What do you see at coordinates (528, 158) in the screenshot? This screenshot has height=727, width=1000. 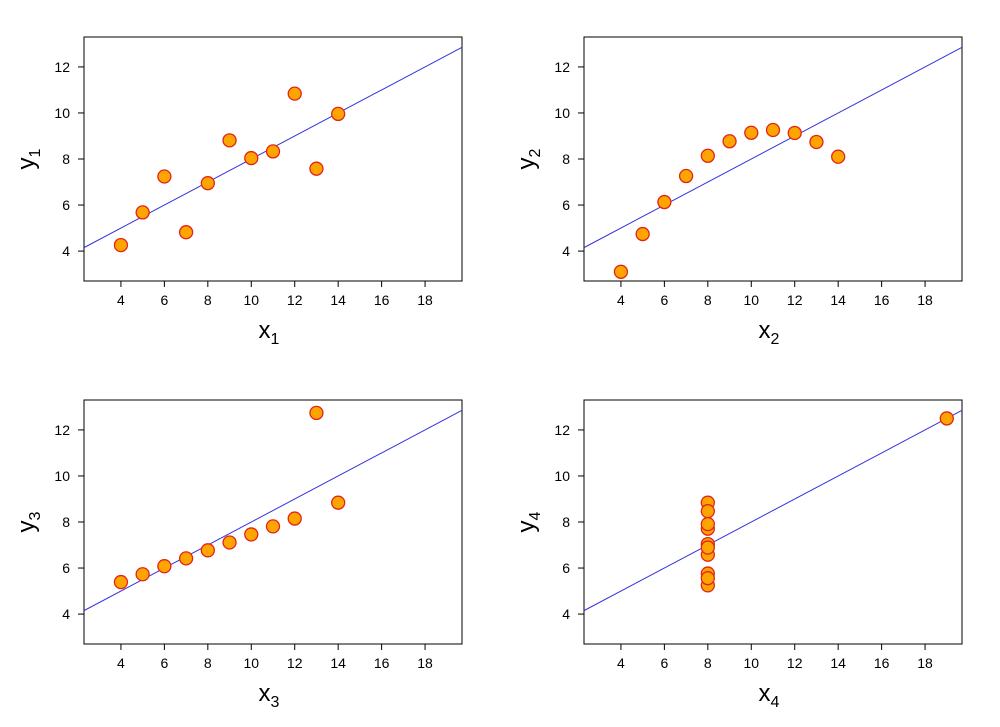 I see `y-axis-label: y2` at bounding box center [528, 158].